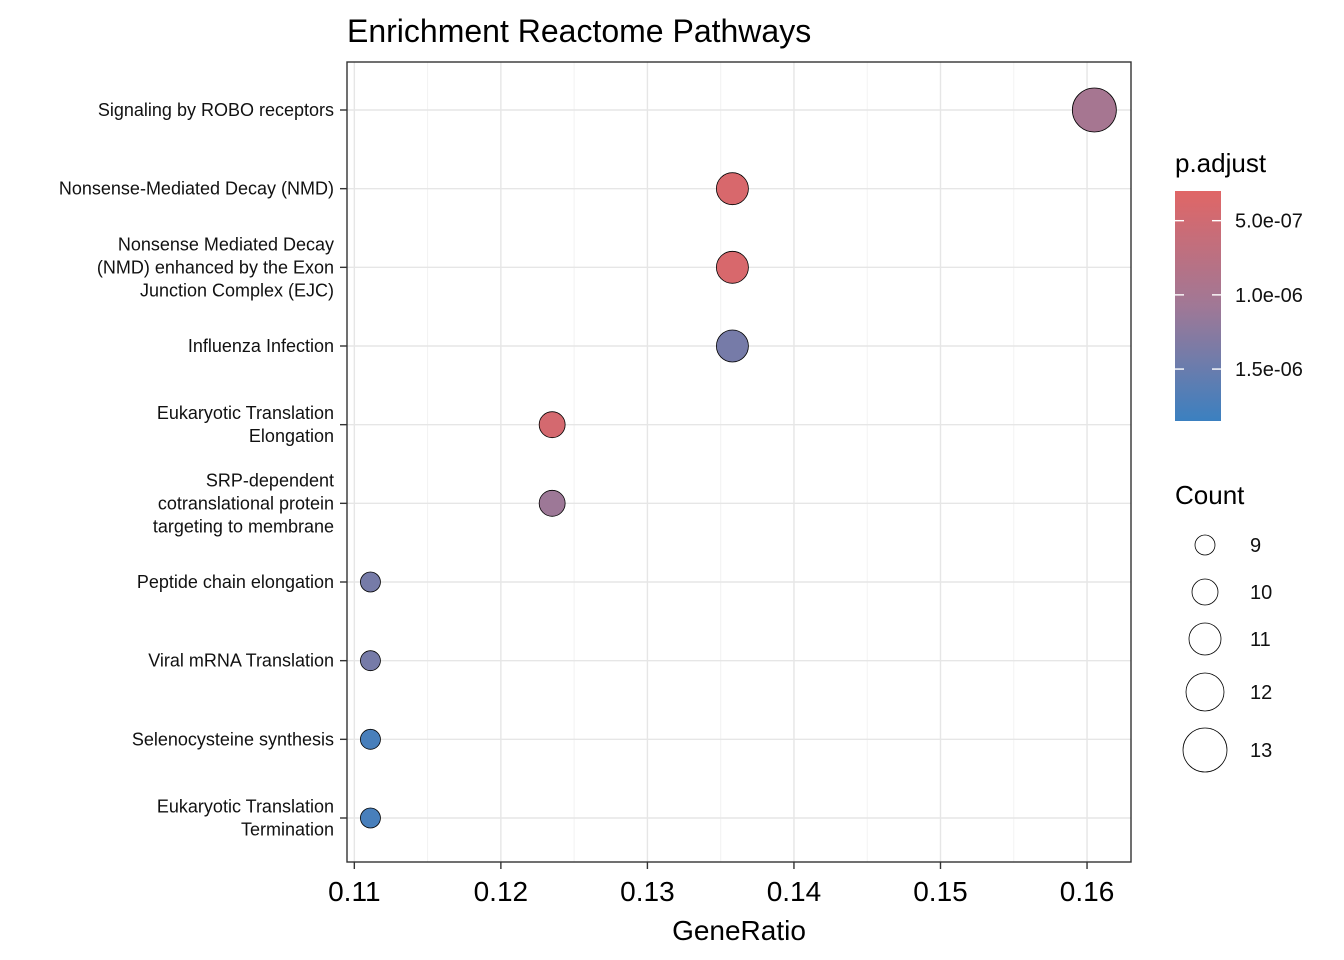  Describe the element at coordinates (579, 31) in the screenshot. I see `chart-title: Enrichment Reactome Pathways` at that location.